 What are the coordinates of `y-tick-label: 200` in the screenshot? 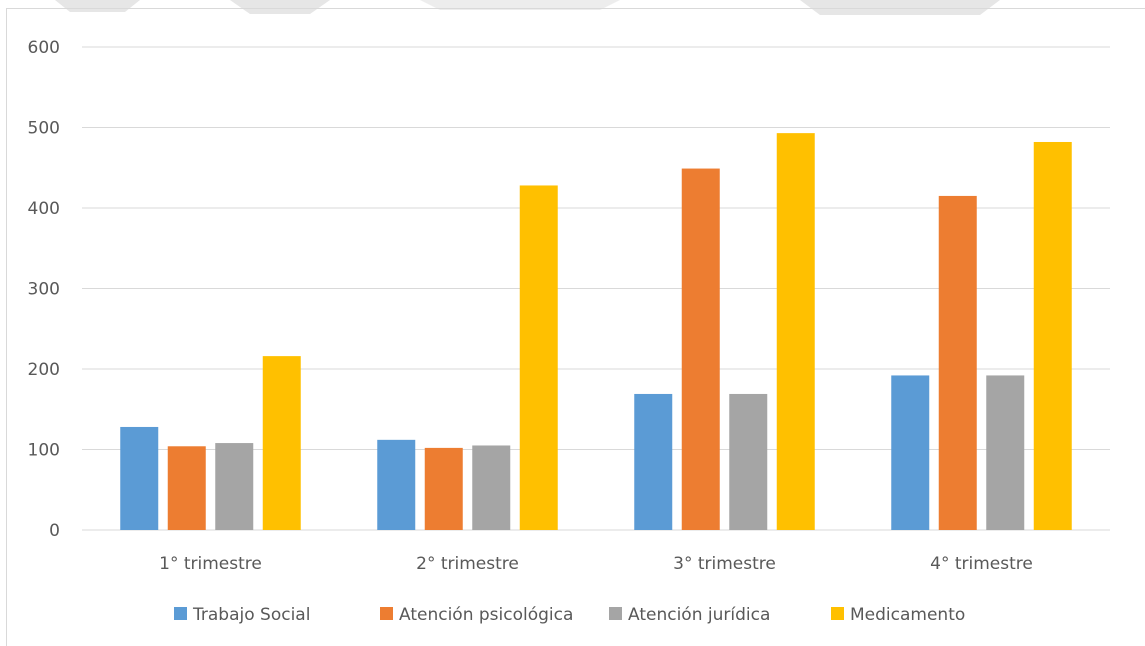 It's located at (44, 370).